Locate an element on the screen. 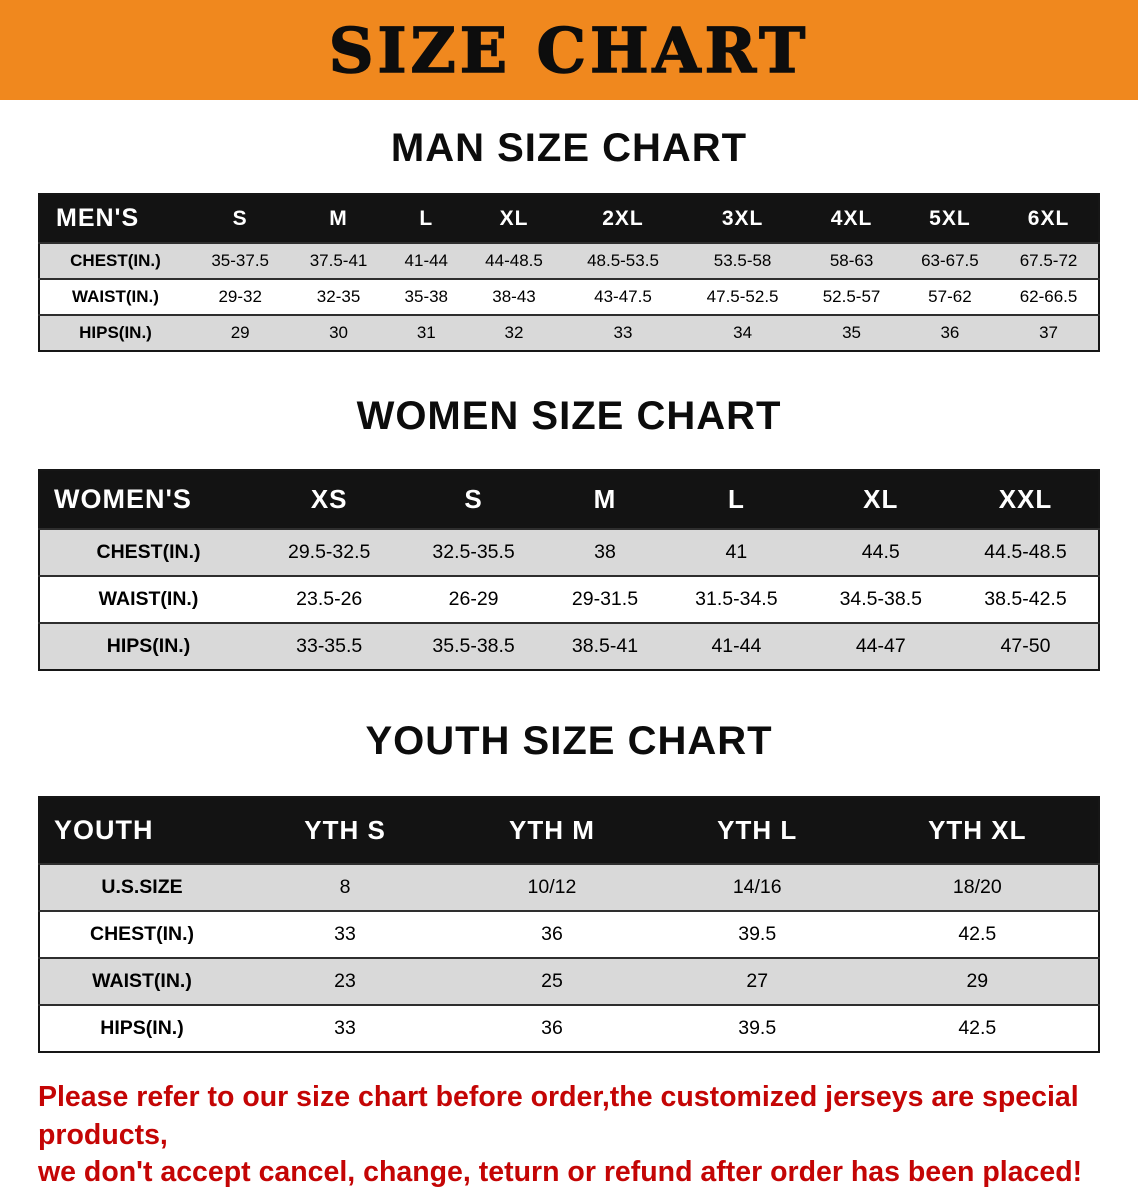 This screenshot has width=1138, height=1192. size-value-cell: 44-47 is located at coordinates (880, 646).